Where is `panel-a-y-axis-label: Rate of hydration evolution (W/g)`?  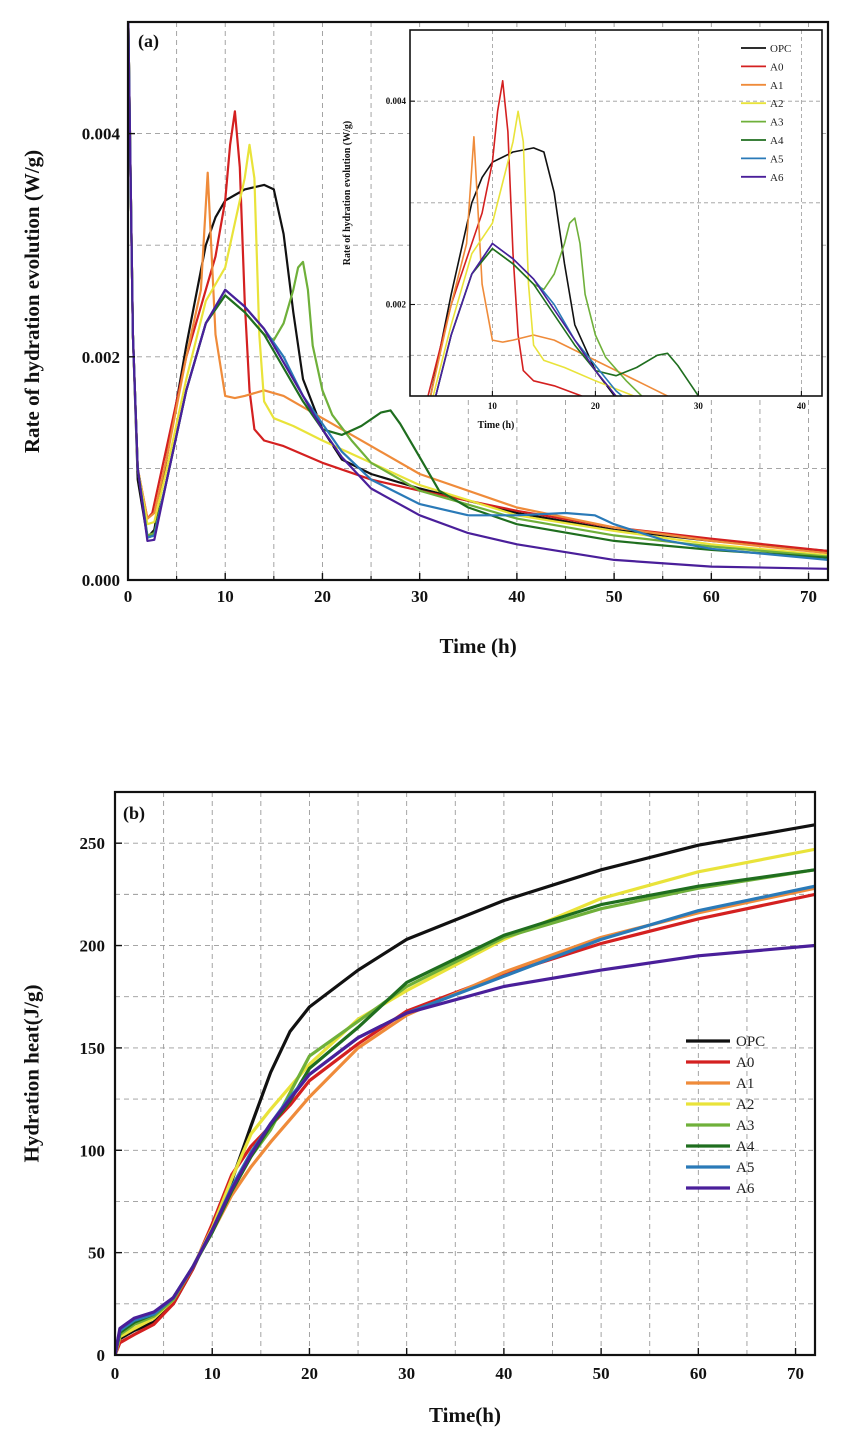
panel-a-y-axis-label: Rate of hydration evolution (W/g) is located at coordinates (31, 301).